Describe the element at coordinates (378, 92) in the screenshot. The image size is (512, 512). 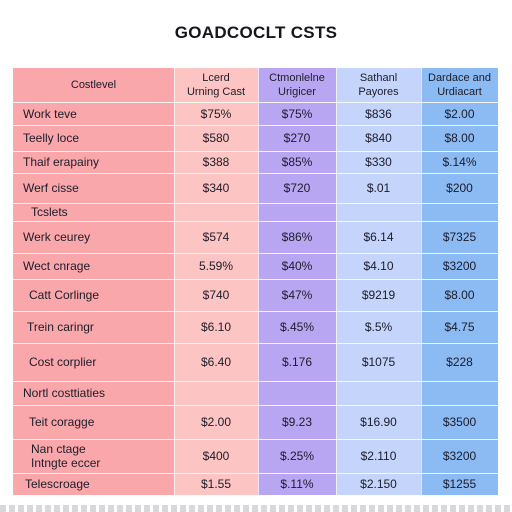
I see `column-header-line: Payores` at that location.